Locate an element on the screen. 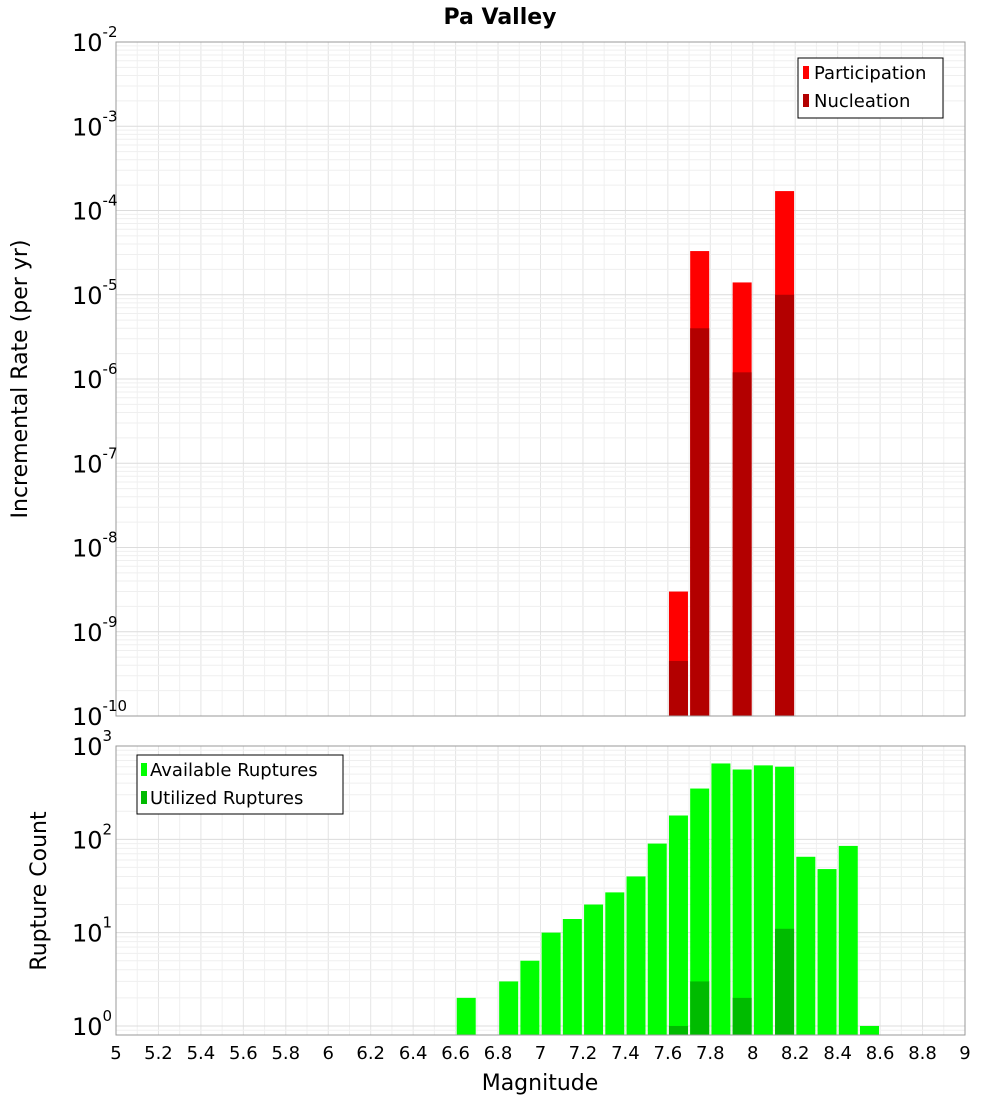 The image size is (1000, 1100). x-tick-label: 5.8 is located at coordinates (285, 1053).